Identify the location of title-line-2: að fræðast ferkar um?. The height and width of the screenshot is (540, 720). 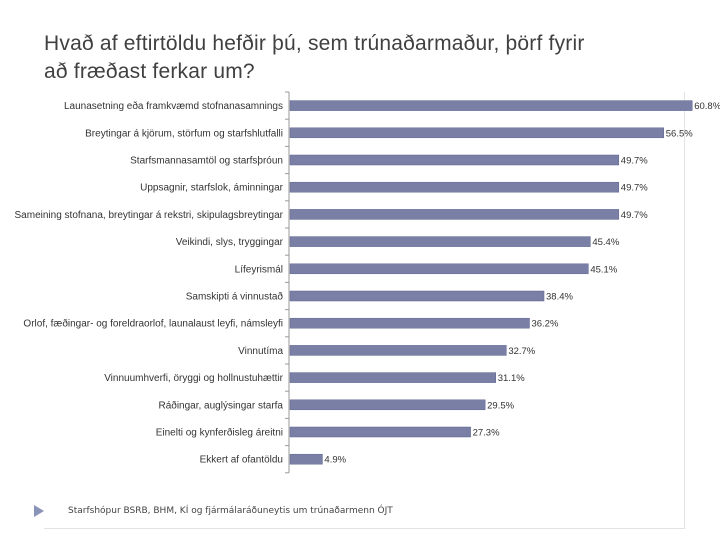
(149, 71).